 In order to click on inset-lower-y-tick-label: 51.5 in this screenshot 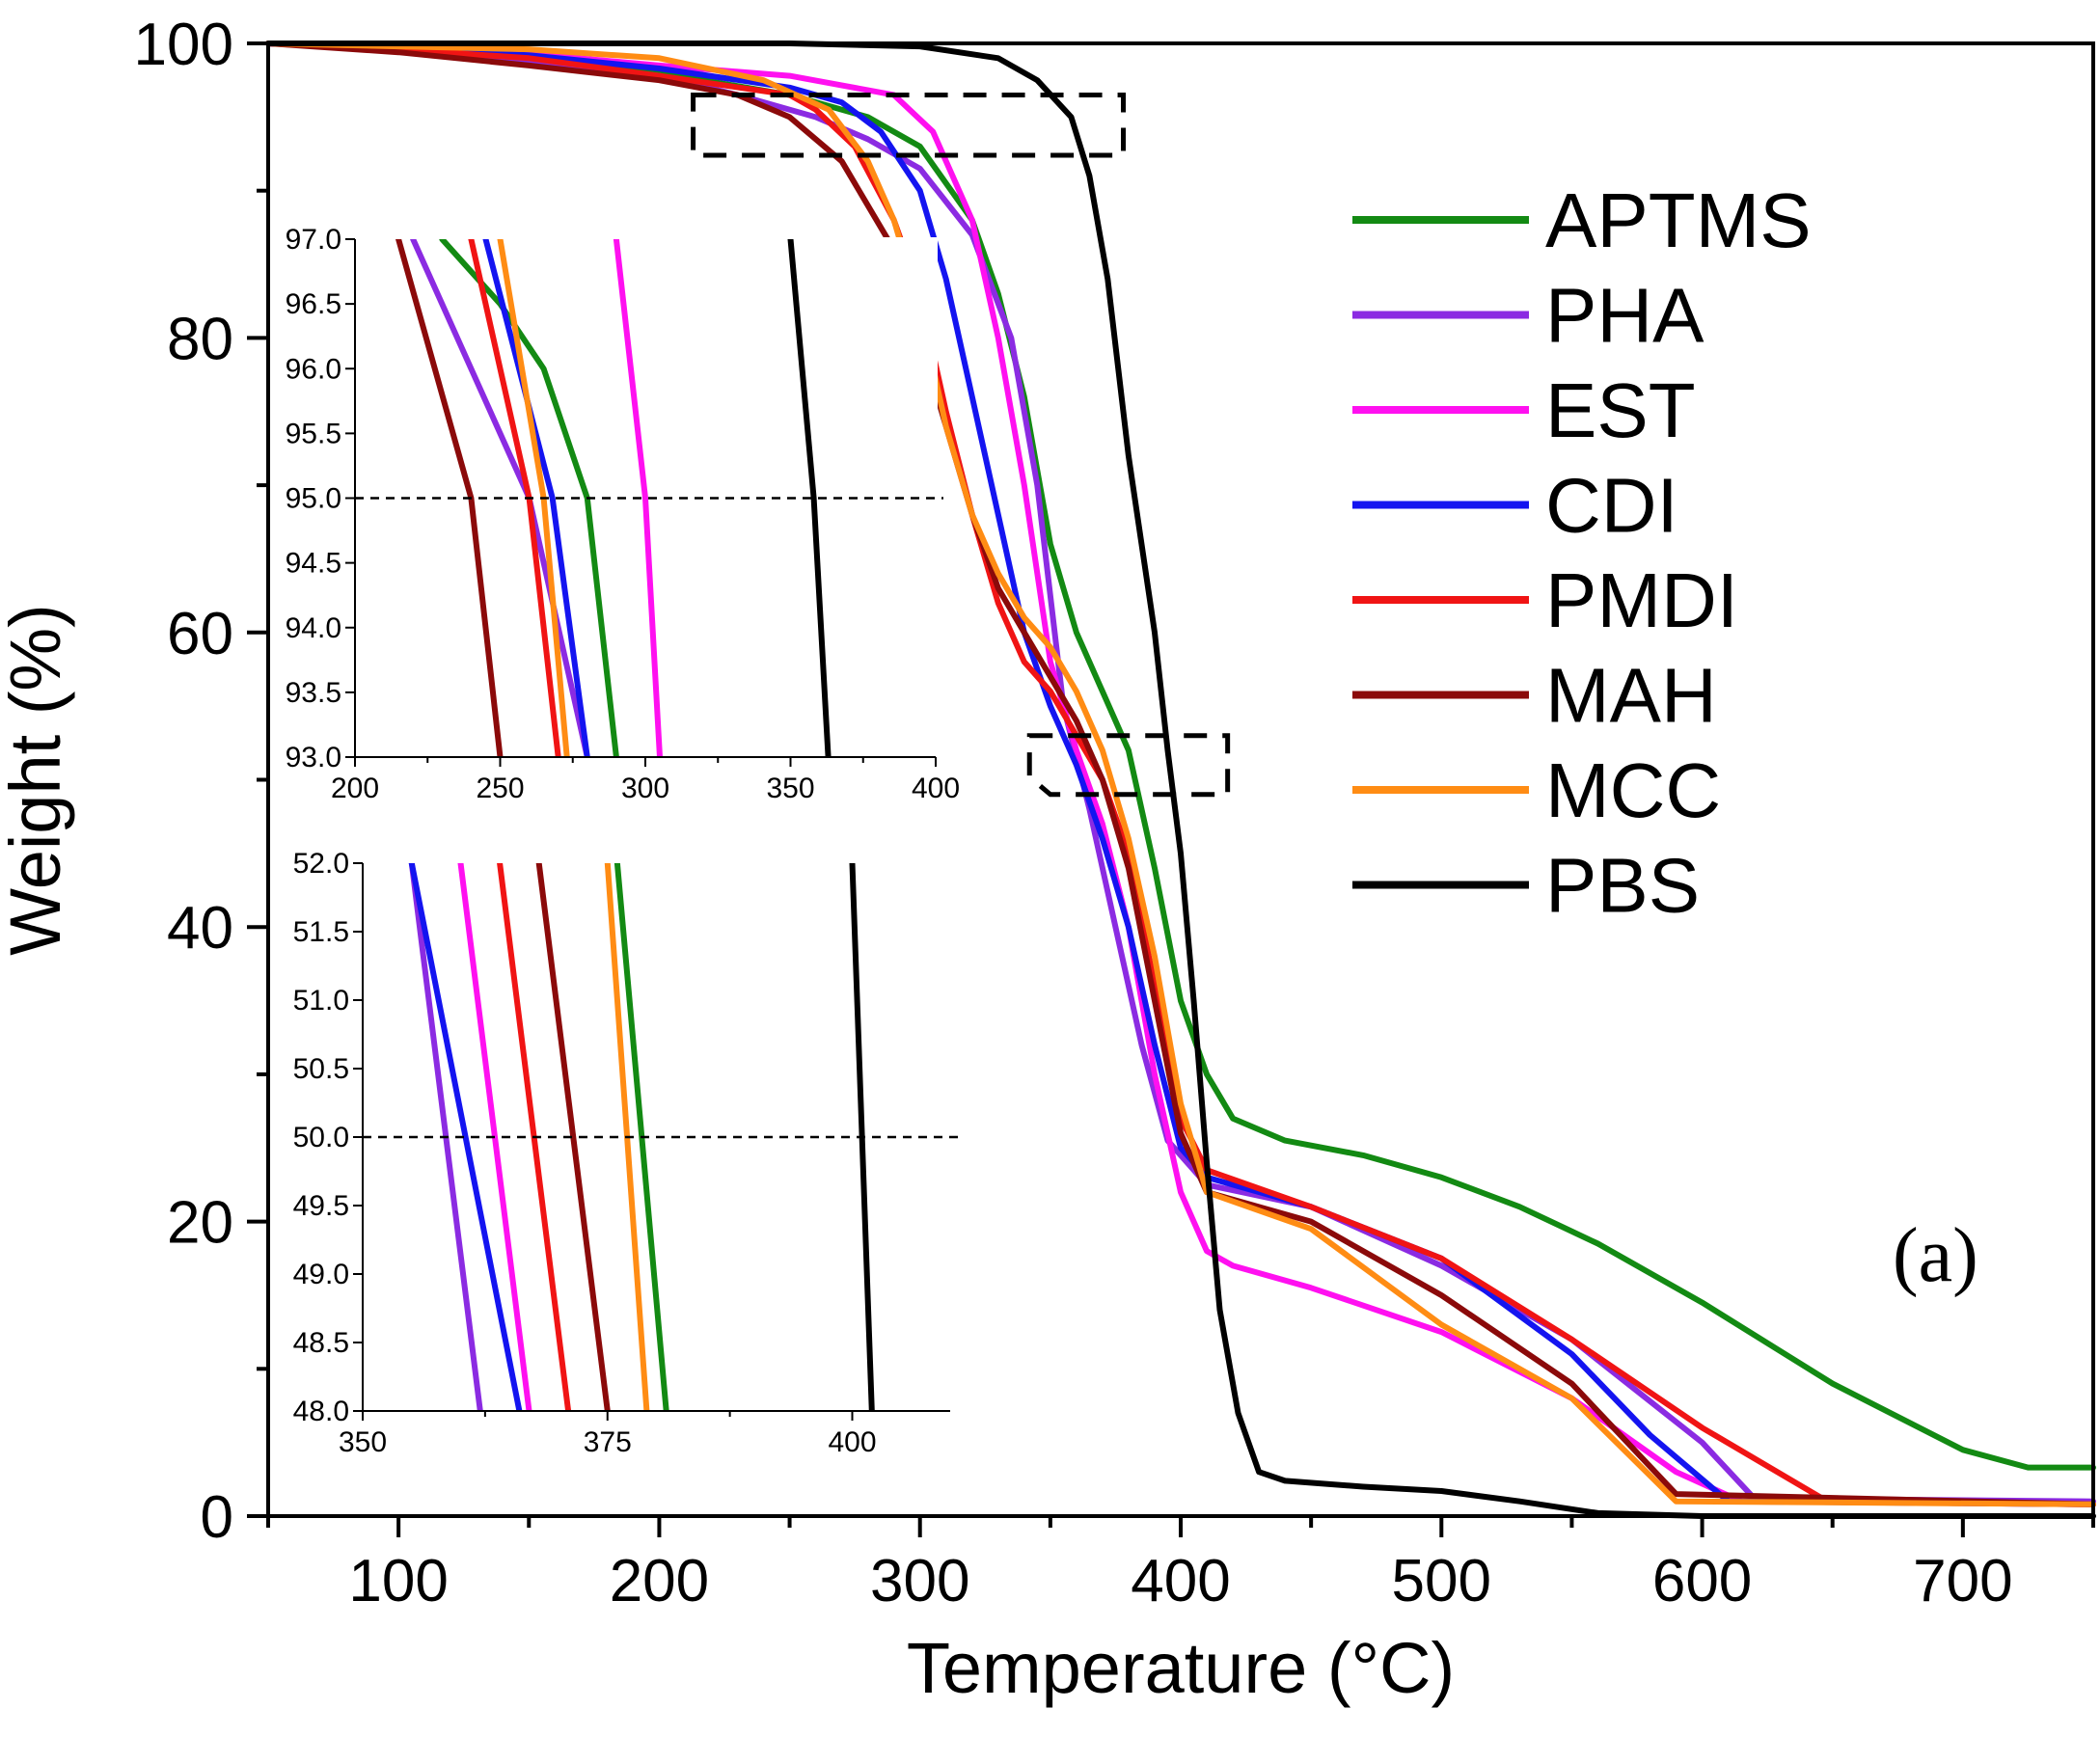, I will do `click(321, 932)`.